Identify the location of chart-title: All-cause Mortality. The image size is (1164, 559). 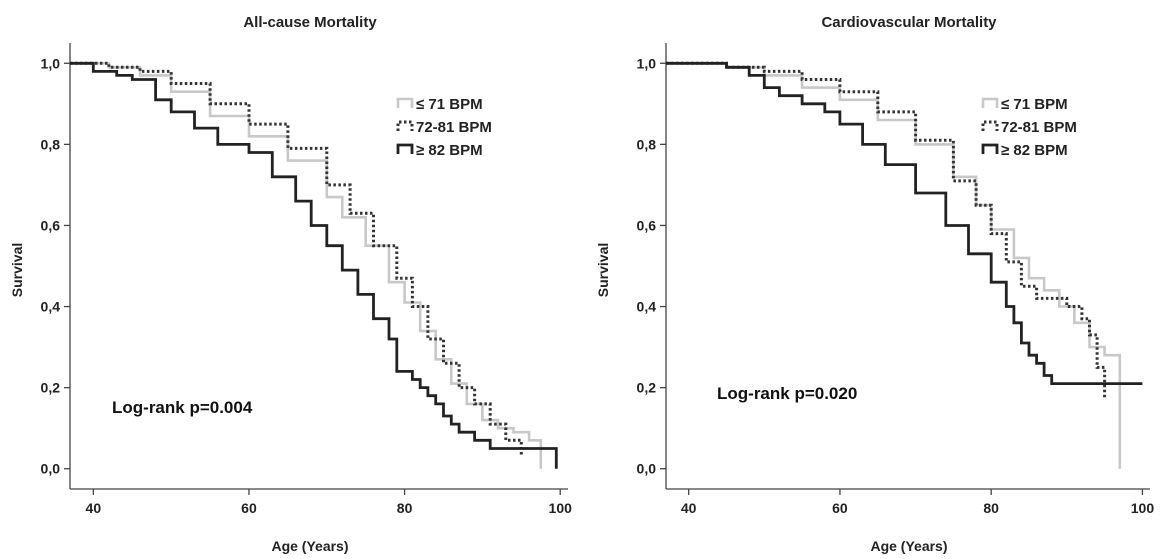
(310, 22).